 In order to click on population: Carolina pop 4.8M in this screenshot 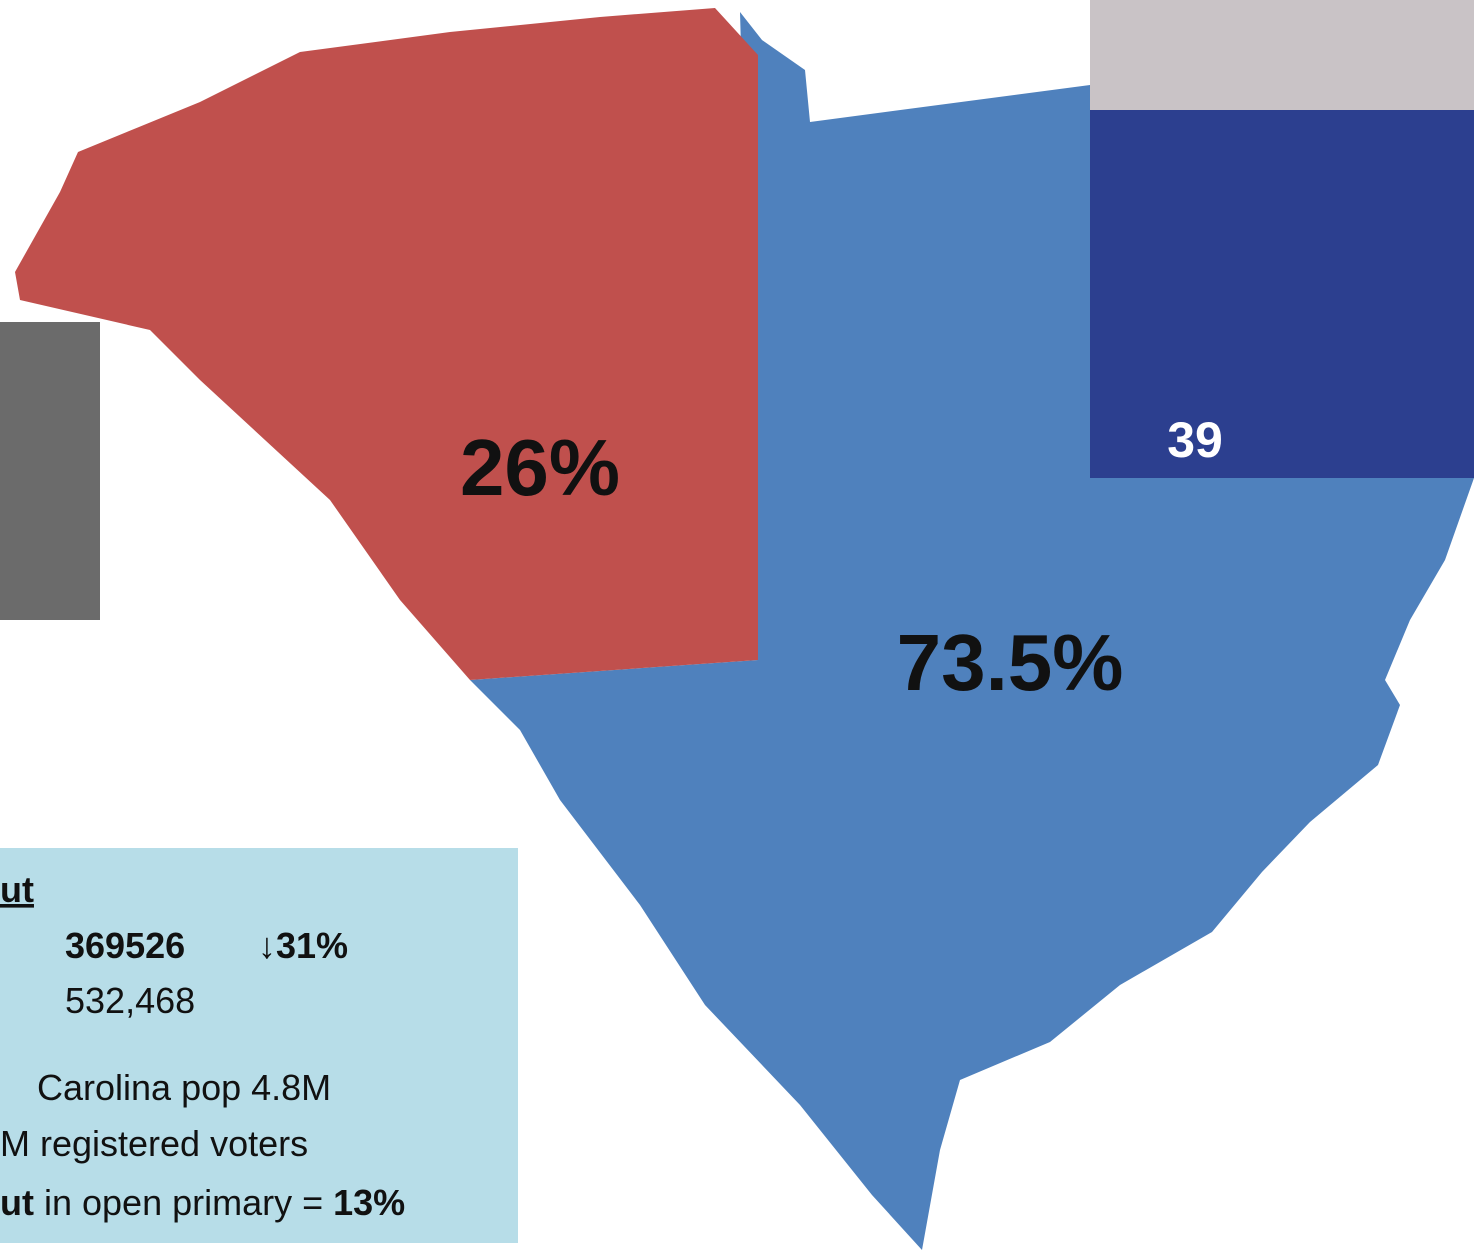, I will do `click(184, 1087)`.